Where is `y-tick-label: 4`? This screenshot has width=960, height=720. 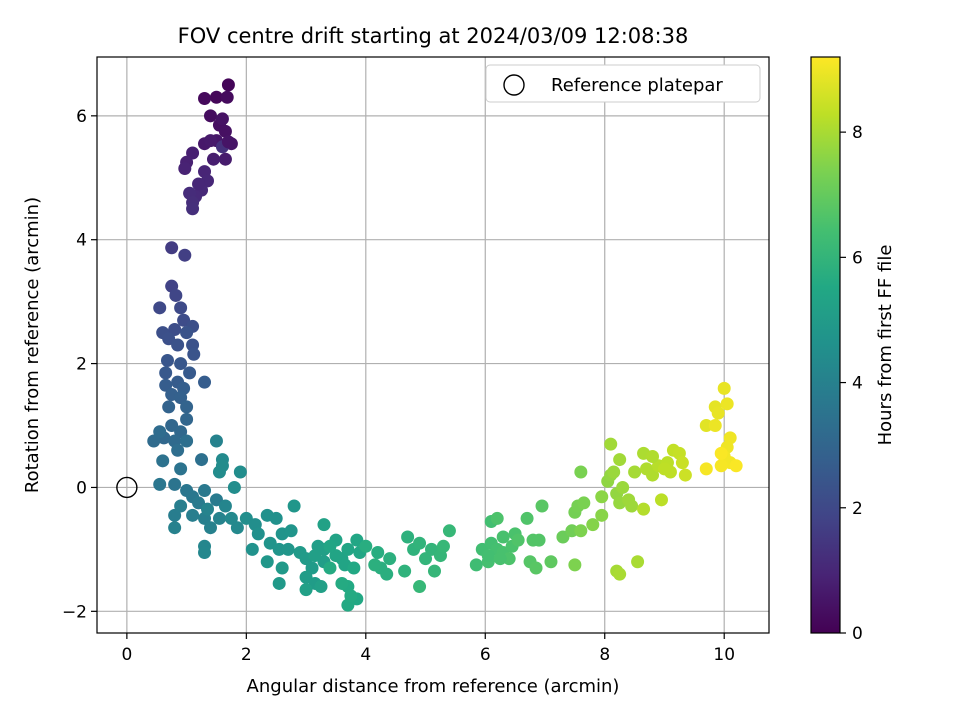
y-tick-label: 4 is located at coordinates (81, 241).